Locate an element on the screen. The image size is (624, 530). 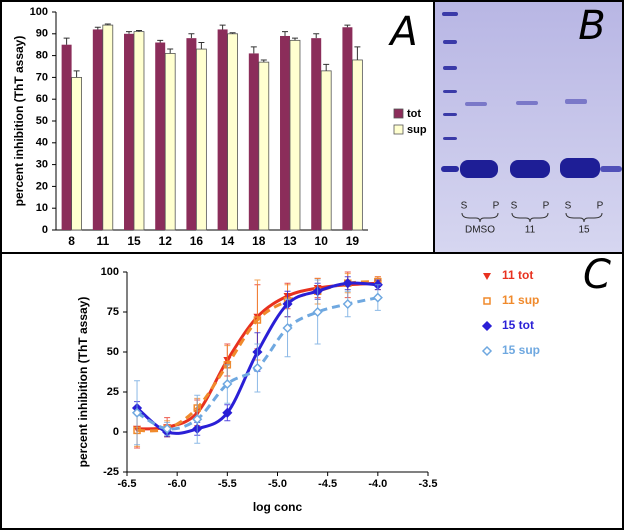
x-tick-label: 15 is located at coordinates (134, 241).